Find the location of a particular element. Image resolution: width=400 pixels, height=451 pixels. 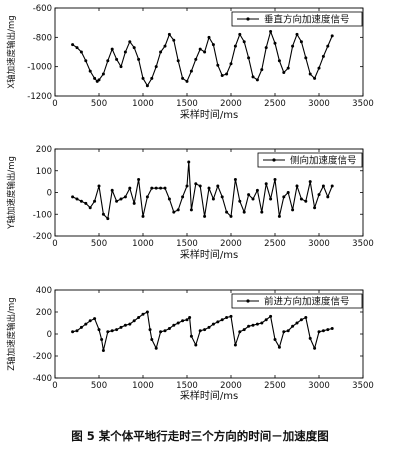

x-tick-label: 1500 is located at coordinates (187, 386).